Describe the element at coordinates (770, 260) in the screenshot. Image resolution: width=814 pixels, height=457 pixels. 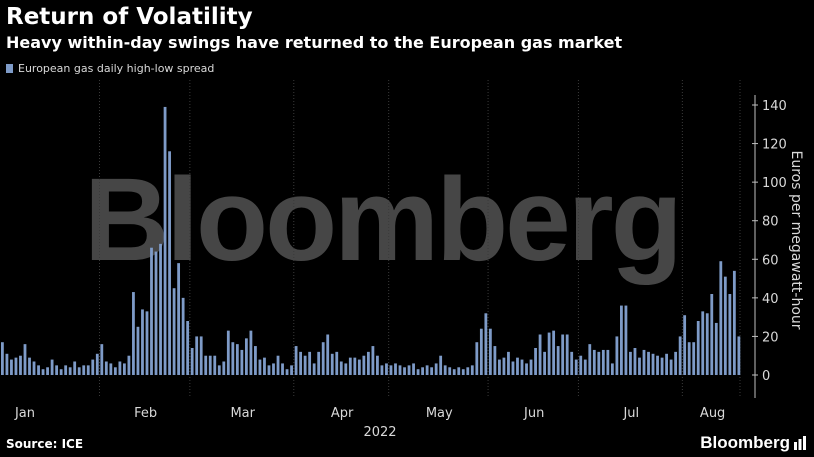
I see `y-tick-label: 60` at that location.